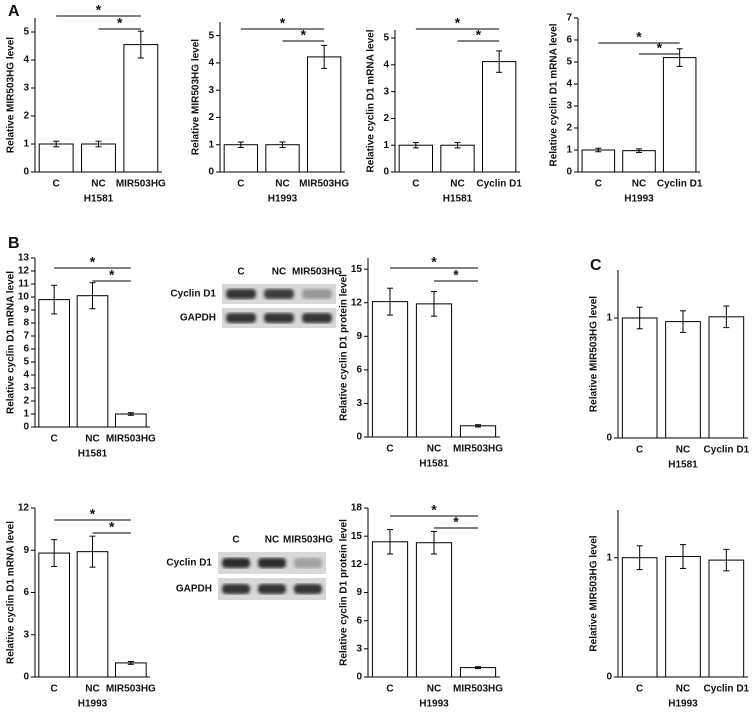 This screenshot has height=713, width=753. What do you see at coordinates (24, 297) in the screenshot?
I see `y-tick-label: 10` at bounding box center [24, 297].